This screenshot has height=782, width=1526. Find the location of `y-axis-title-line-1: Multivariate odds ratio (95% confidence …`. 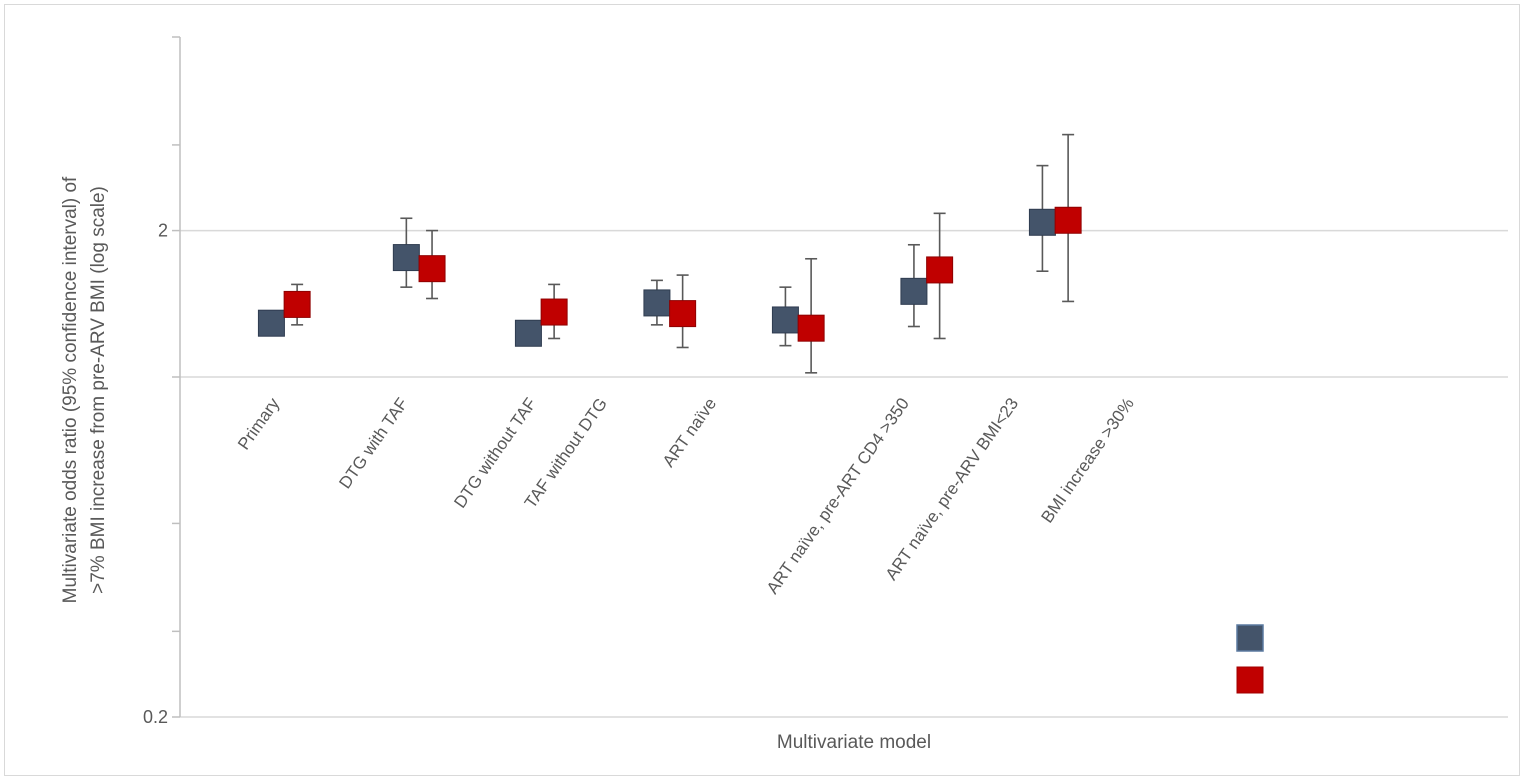

y-axis-title-line-1: Multivariate odds ratio (95% confidence … is located at coordinates (70, 389).